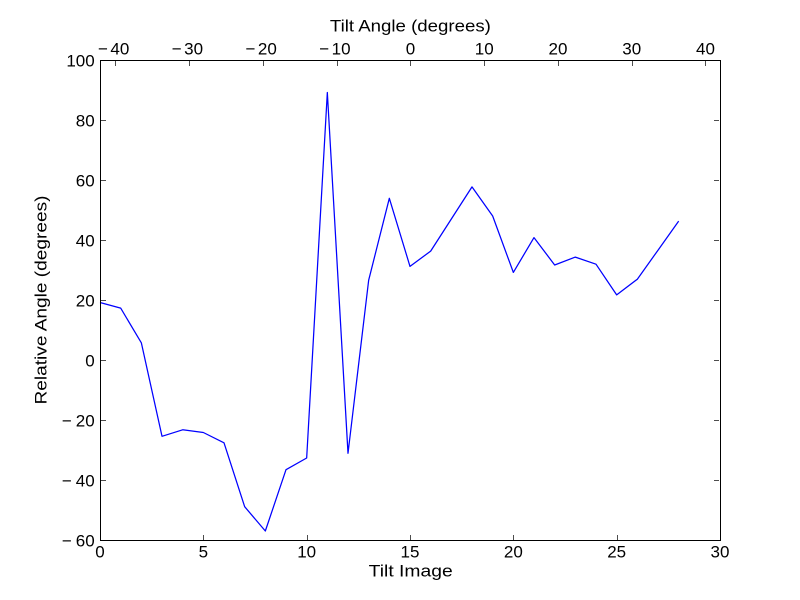 Image resolution: width=800 pixels, height=600 pixels. What do you see at coordinates (203, 551) in the screenshot?
I see `svg-text: 5` at bounding box center [203, 551].